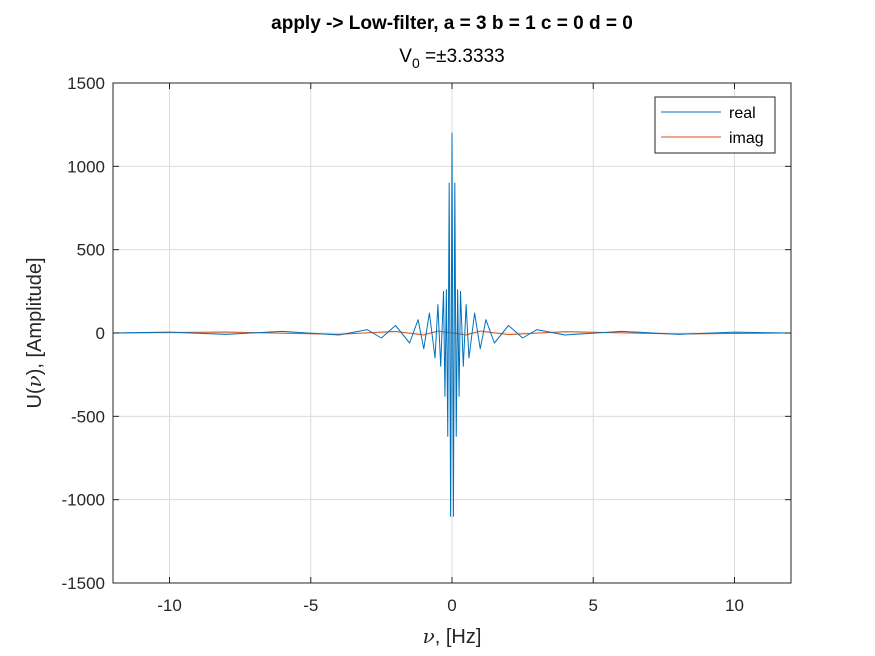 The height and width of the screenshot is (656, 875). I want to click on series-line-imag, so click(452, 333).